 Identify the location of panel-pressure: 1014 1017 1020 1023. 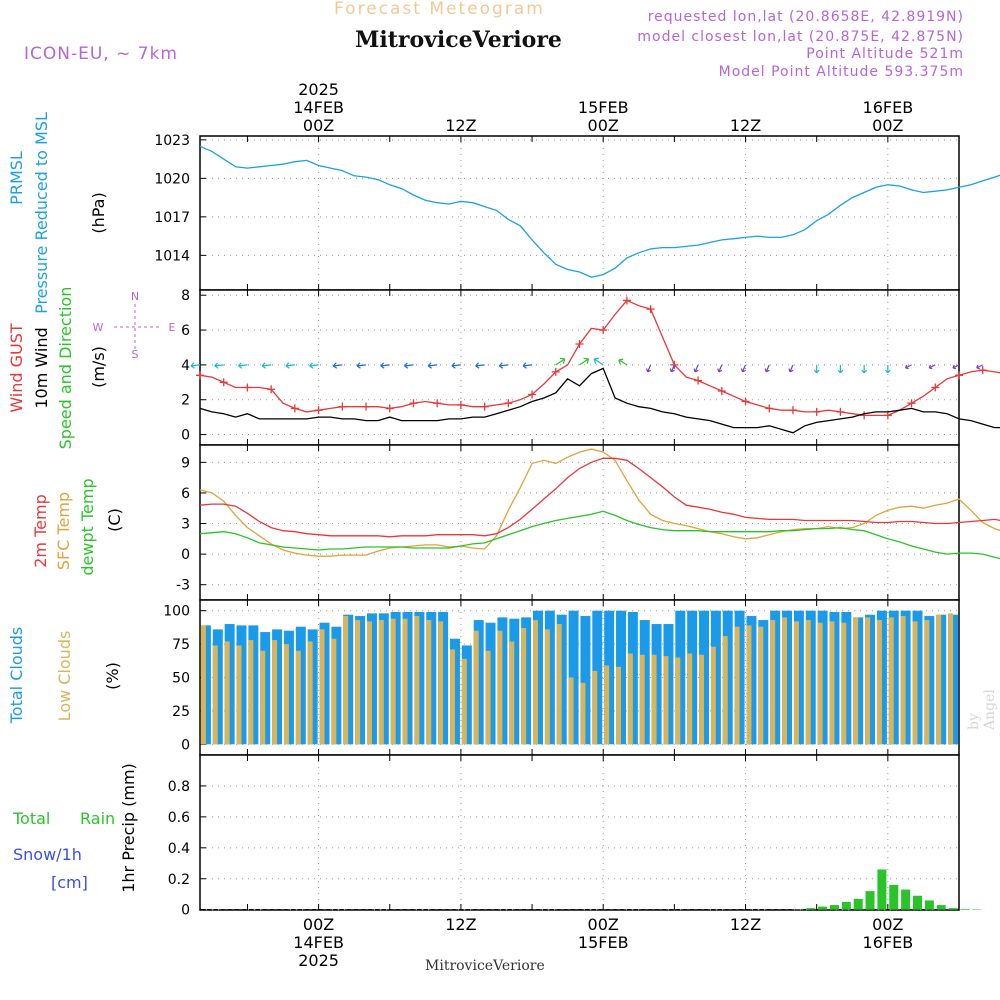
(557, 212).